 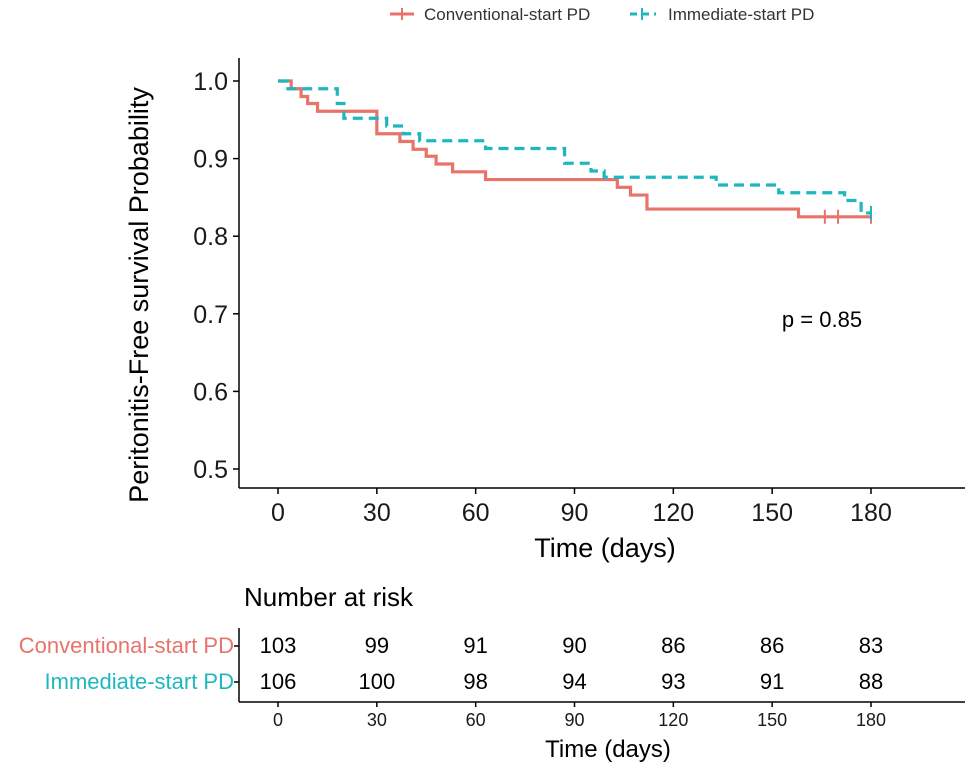 I want to click on x-tick-label: 60, so click(x=476, y=513).